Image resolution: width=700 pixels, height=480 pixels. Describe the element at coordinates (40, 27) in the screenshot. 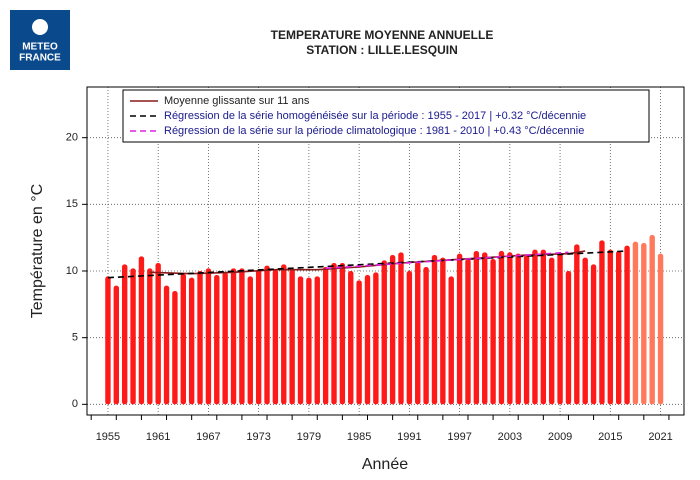

I see `logo-icon` at that location.